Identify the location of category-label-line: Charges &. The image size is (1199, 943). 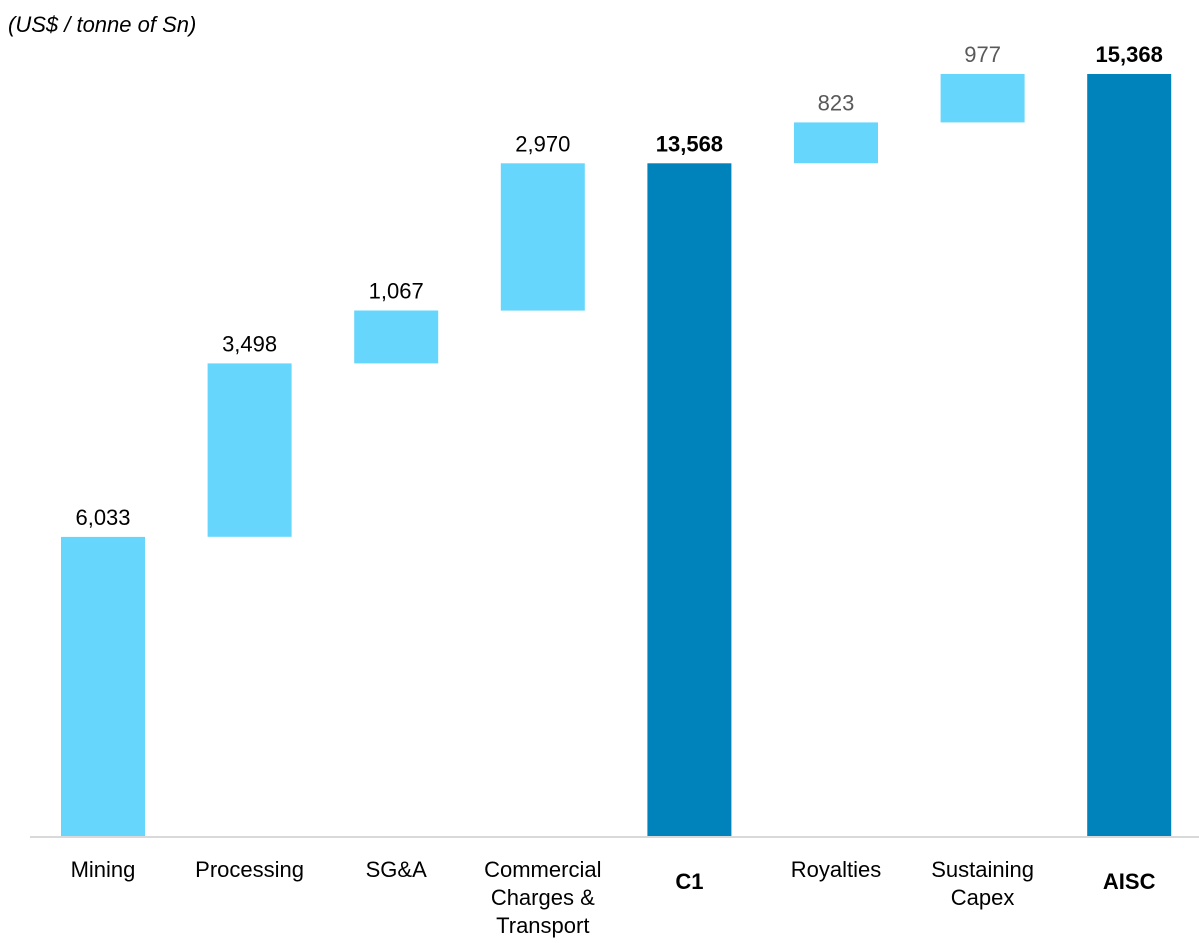
(543, 897).